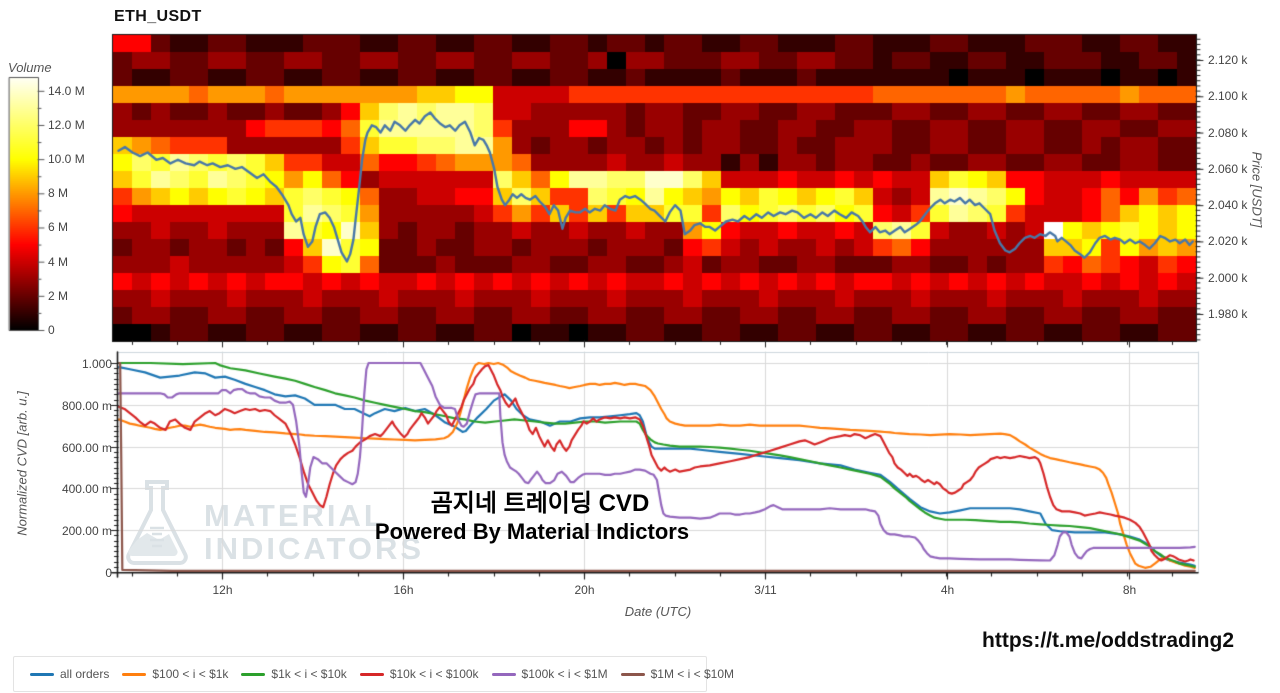  What do you see at coordinates (1129, 590) in the screenshot?
I see `x-tick-label: 8h` at bounding box center [1129, 590].